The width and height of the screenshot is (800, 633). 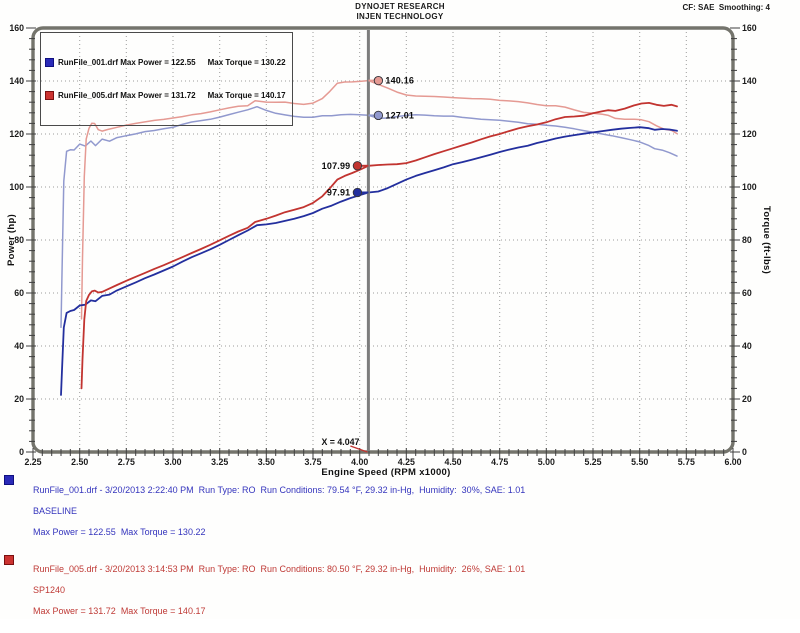 What do you see at coordinates (16, 28) in the screenshot?
I see `power-axis-tick-label: 160` at bounding box center [16, 28].